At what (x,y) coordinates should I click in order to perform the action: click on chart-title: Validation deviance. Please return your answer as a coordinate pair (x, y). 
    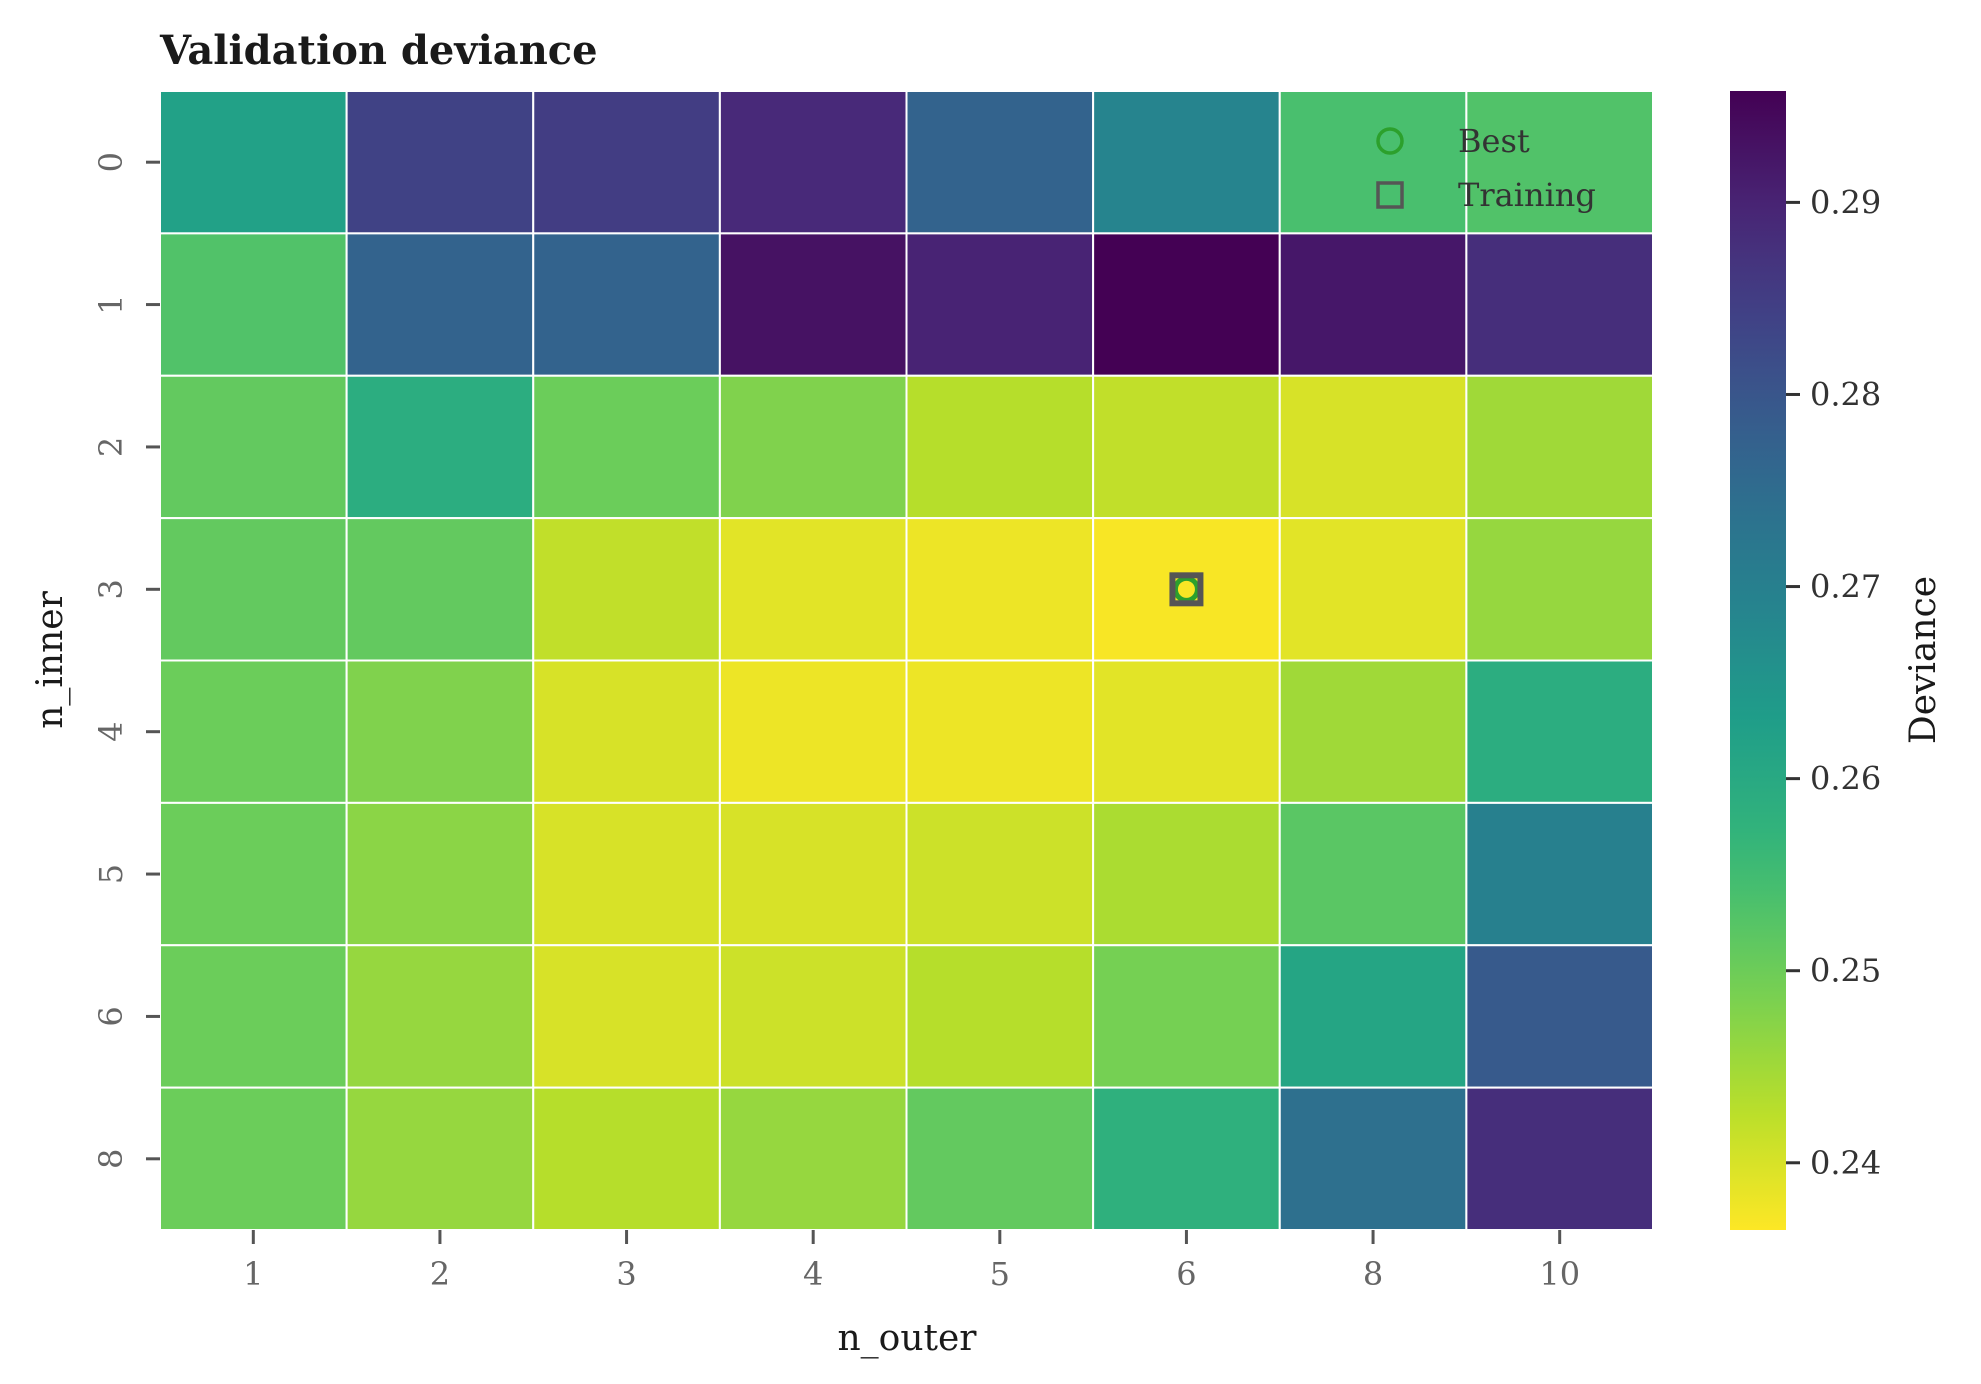
    Looking at the image, I should click on (378, 50).